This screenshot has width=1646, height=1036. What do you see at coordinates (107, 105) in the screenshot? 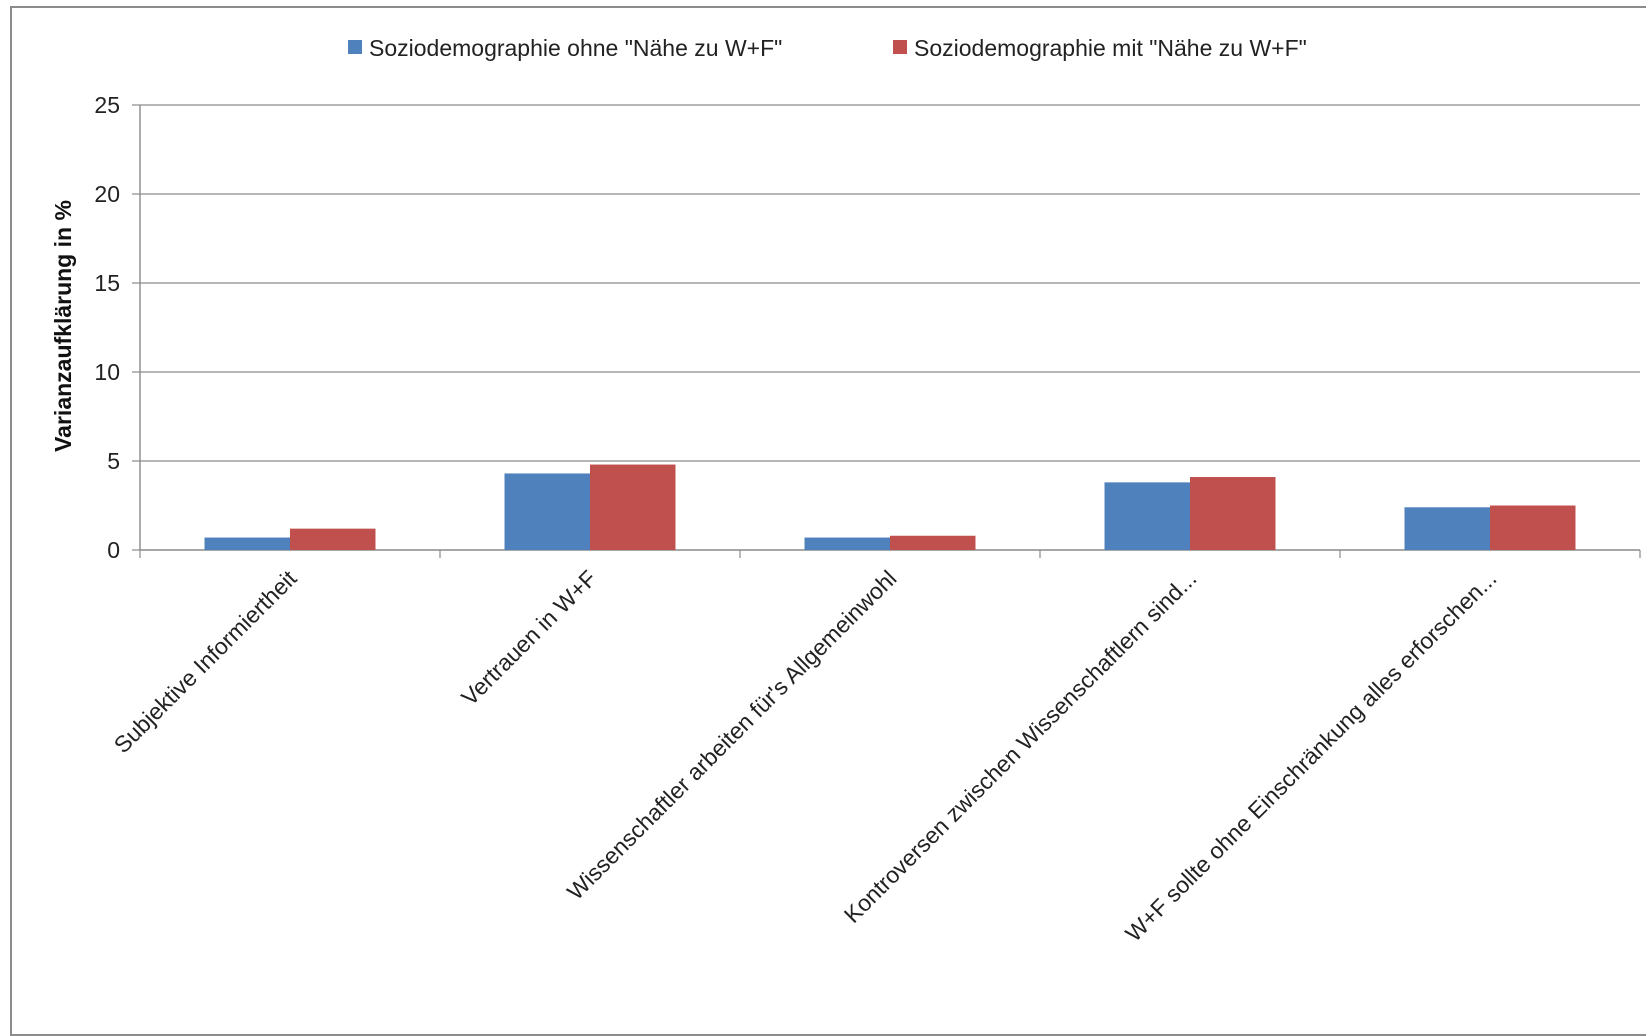
I see `y-tick-label: 25` at bounding box center [107, 105].